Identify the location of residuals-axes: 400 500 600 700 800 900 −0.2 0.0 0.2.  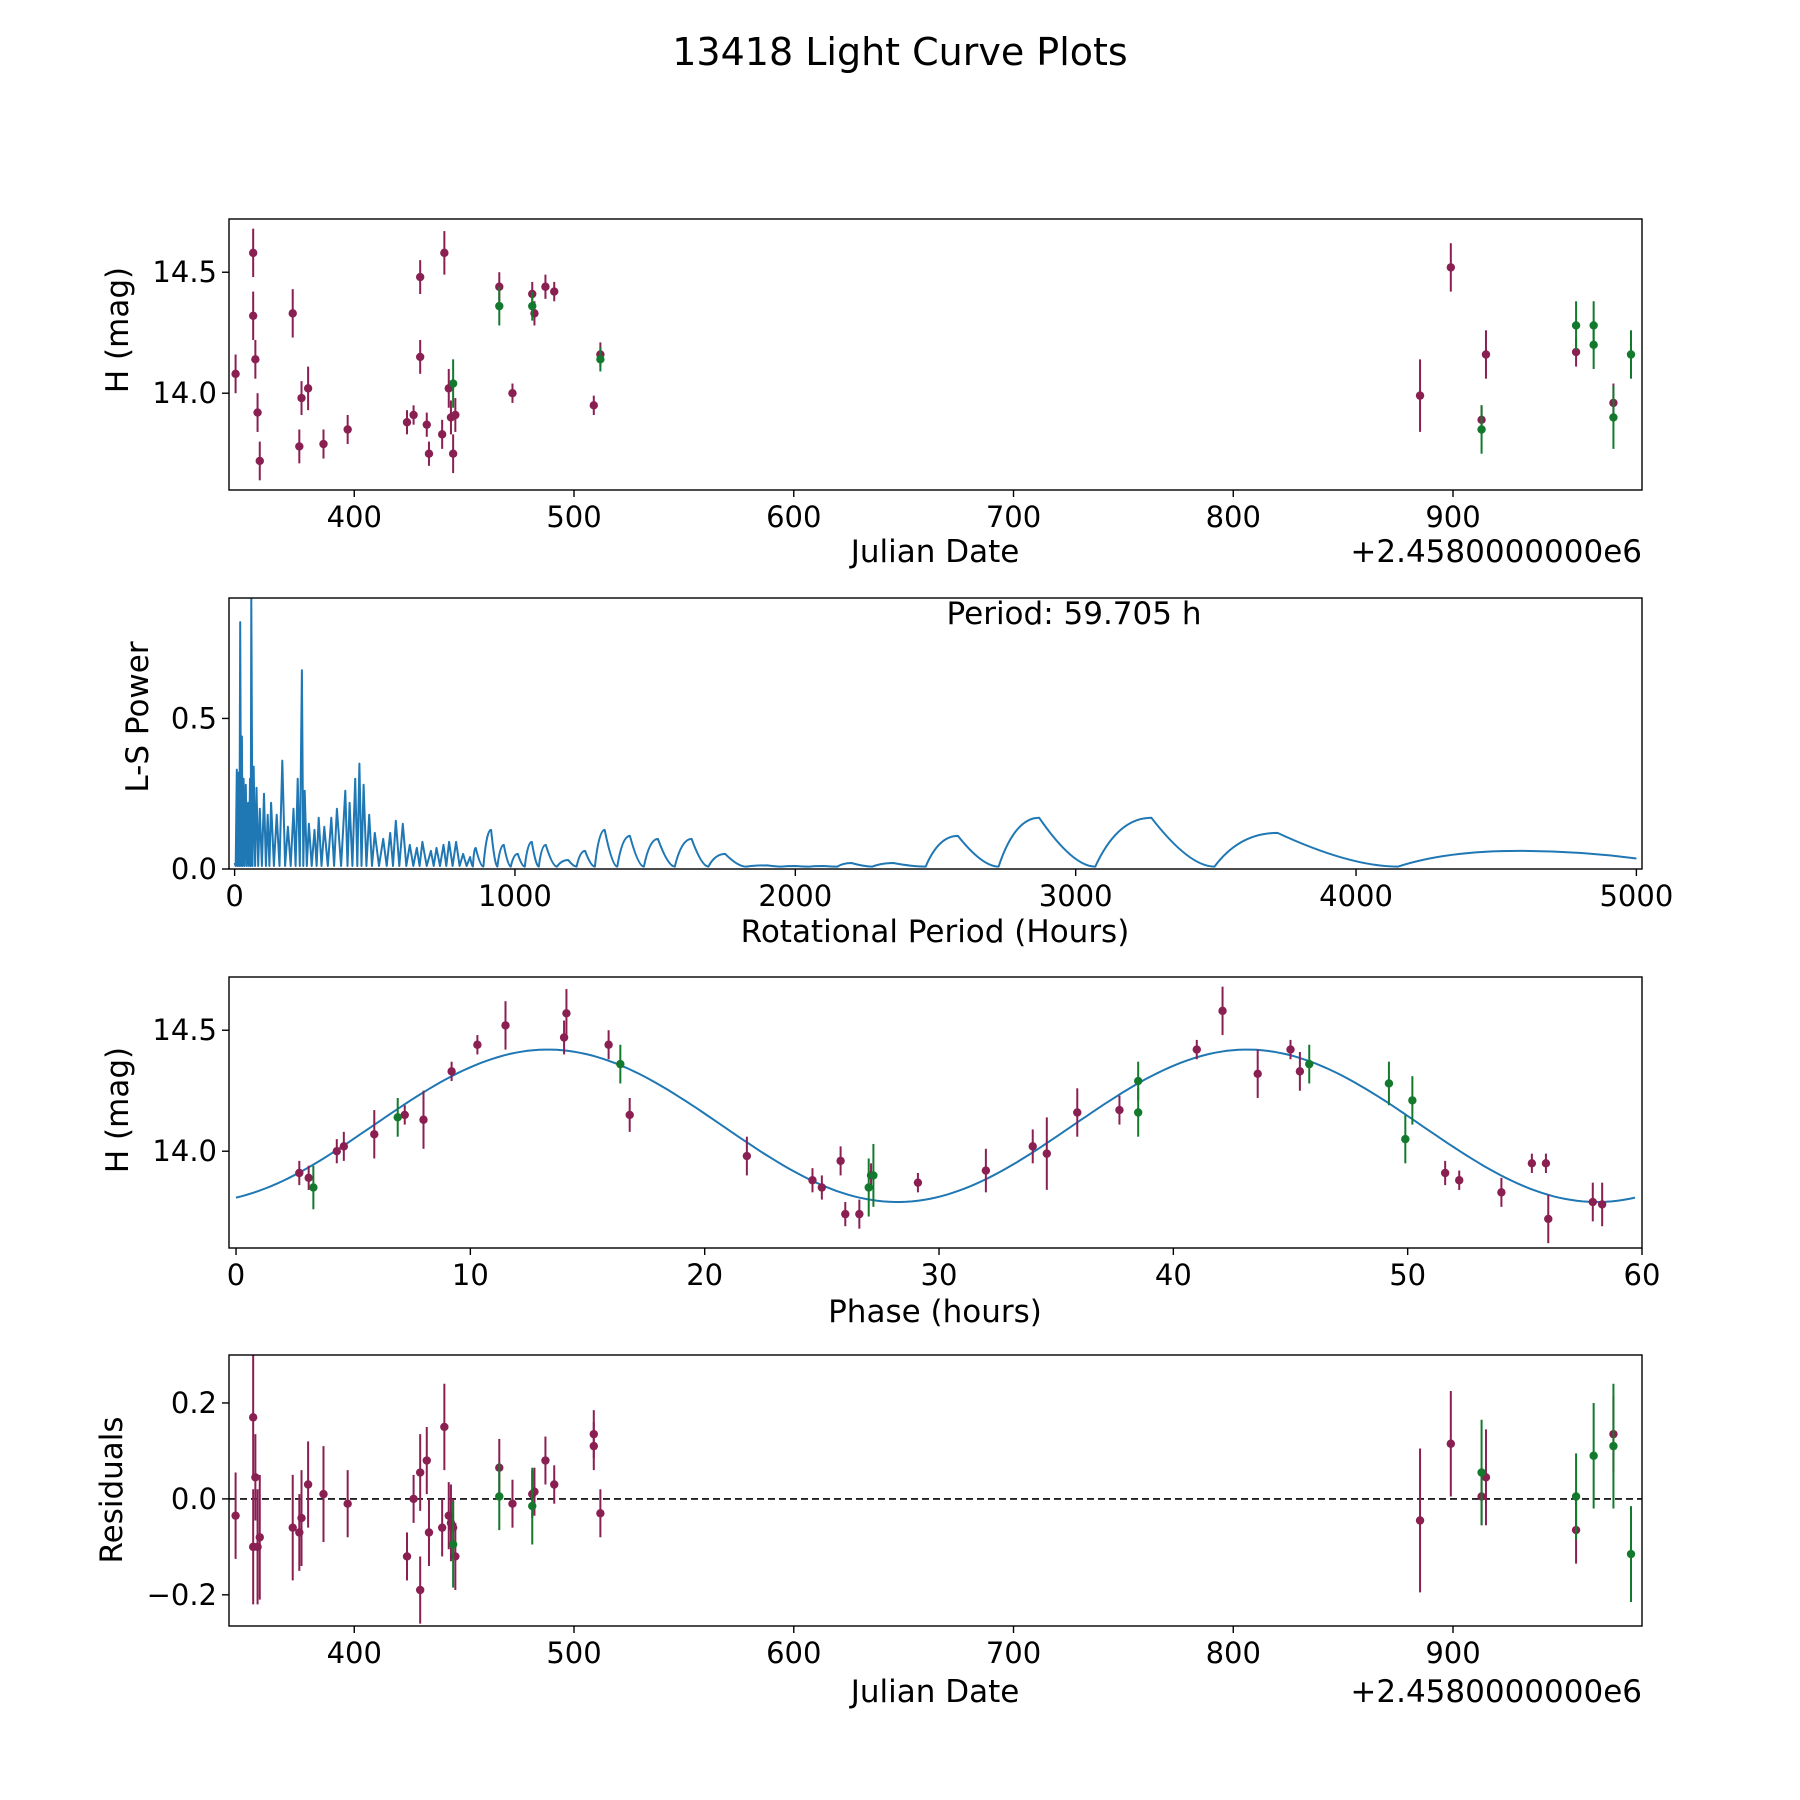
(814, 1528).